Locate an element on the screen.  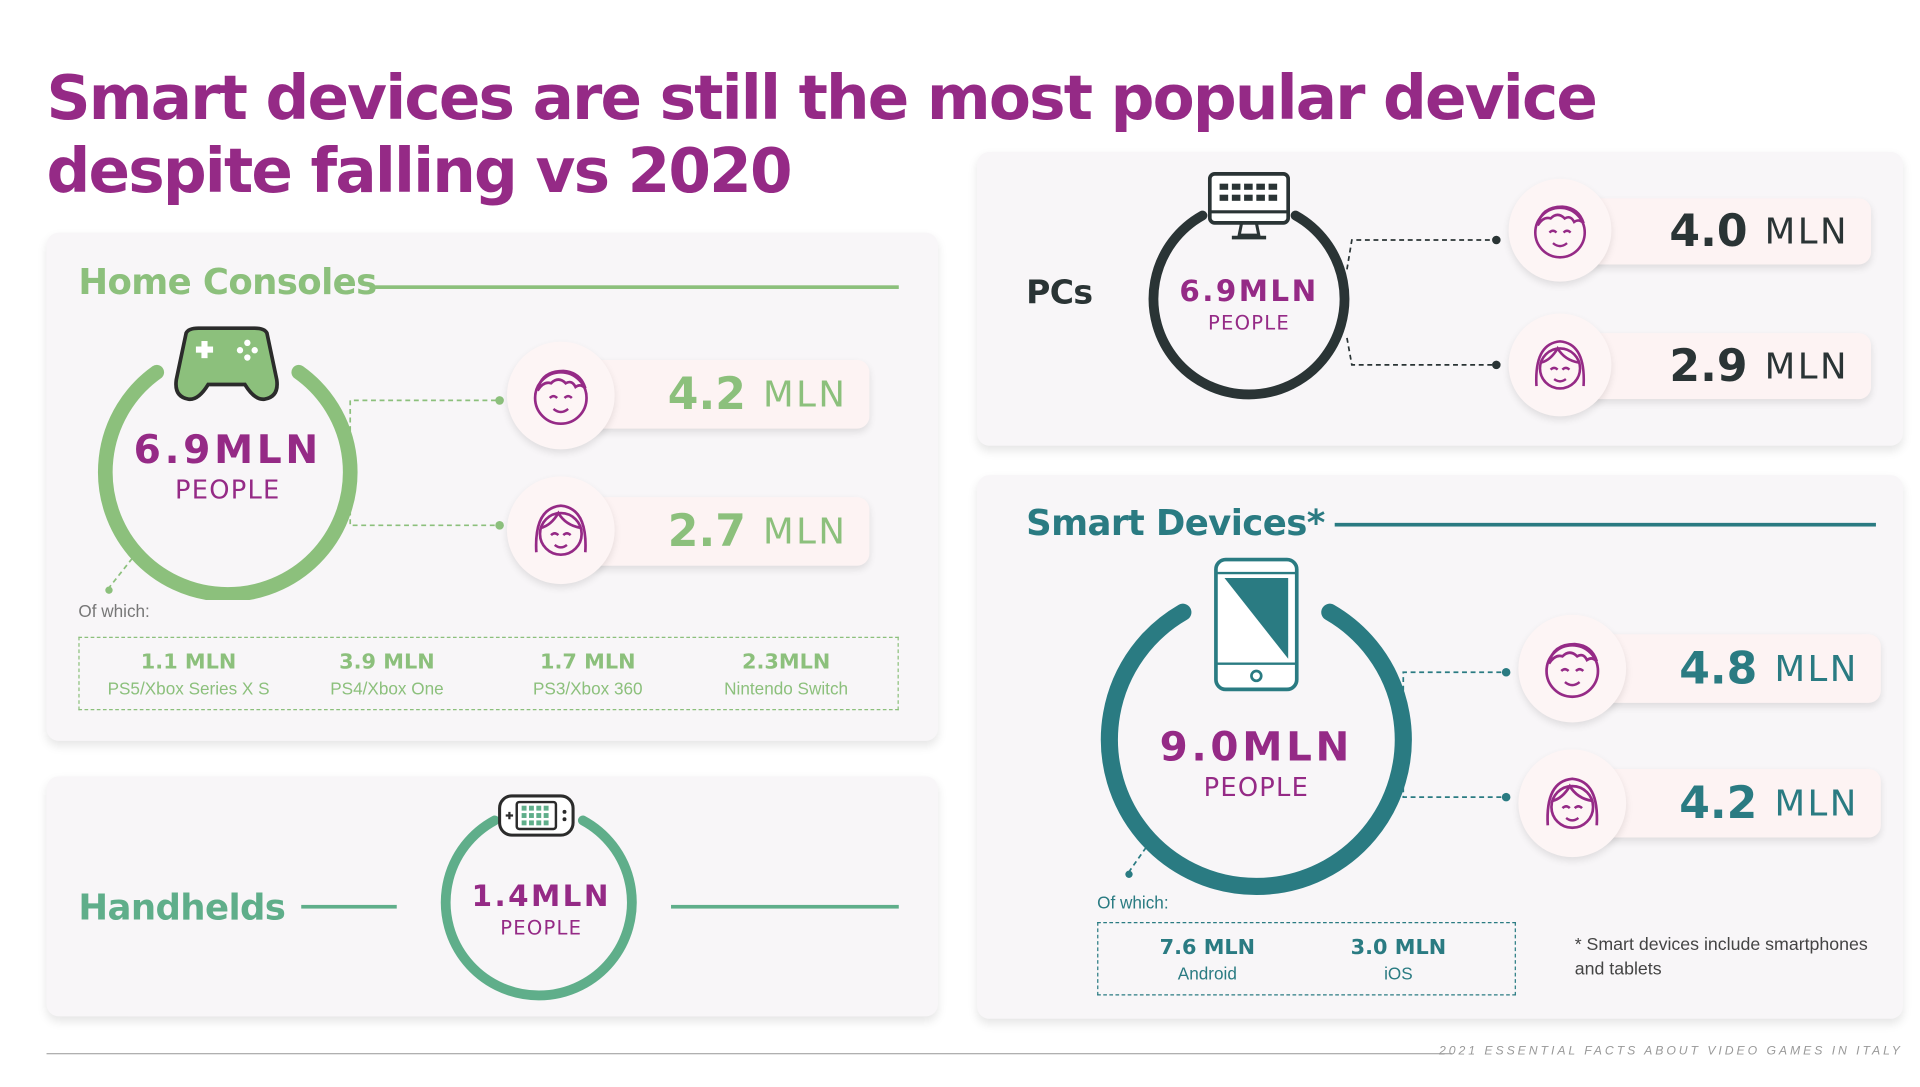
pcs-female-pill: 2.9 MLN is located at coordinates (1725, 366).